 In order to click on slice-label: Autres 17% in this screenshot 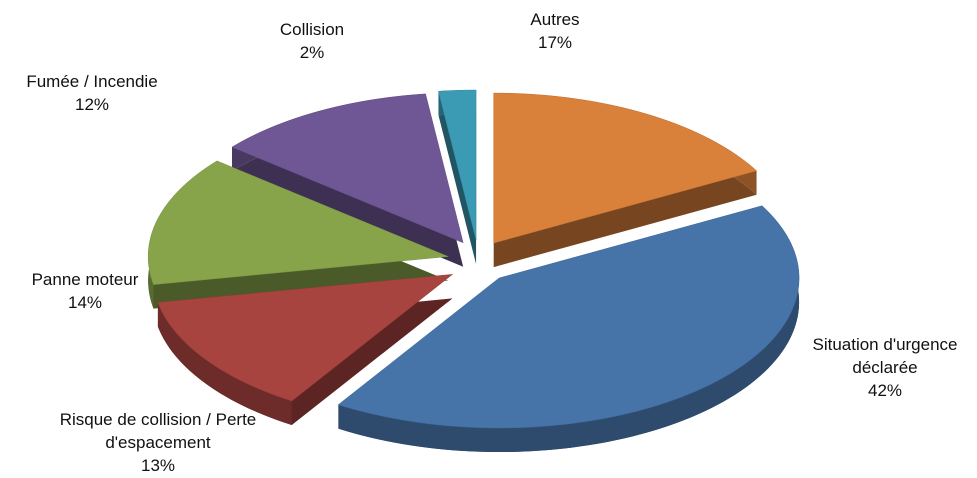, I will do `click(555, 31)`.